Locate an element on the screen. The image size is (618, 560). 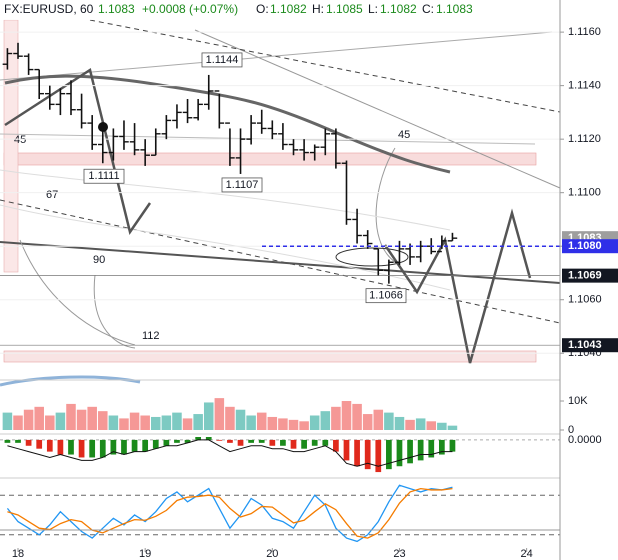
annotation-label: 1.1111 is located at coordinates (103, 176).